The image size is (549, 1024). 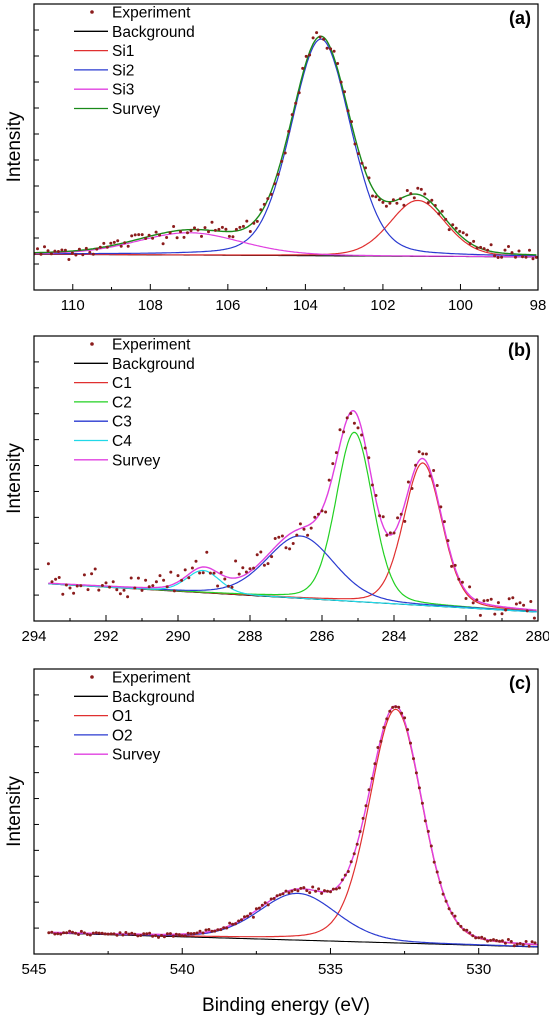 I want to click on series-o2, so click(x=293, y=920).